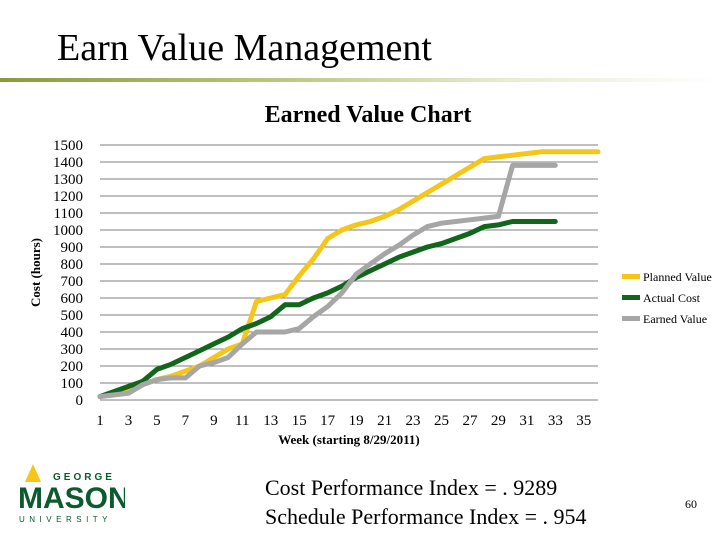 Image resolution: width=720 pixels, height=540 pixels. I want to click on x-tick-label-1: 1, so click(100, 421).